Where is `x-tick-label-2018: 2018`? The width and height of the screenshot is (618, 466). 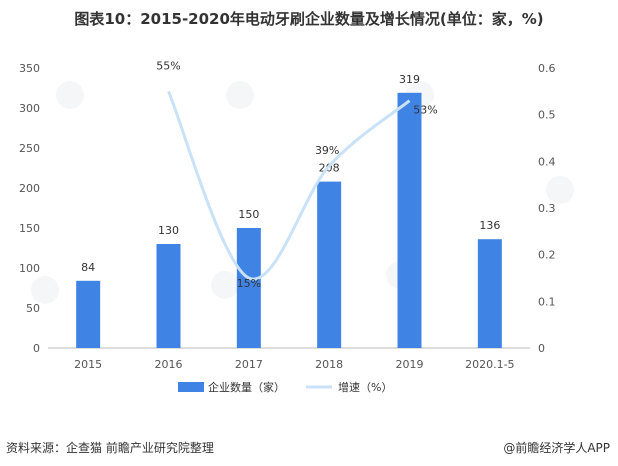
x-tick-label-2018: 2018 is located at coordinates (329, 364).